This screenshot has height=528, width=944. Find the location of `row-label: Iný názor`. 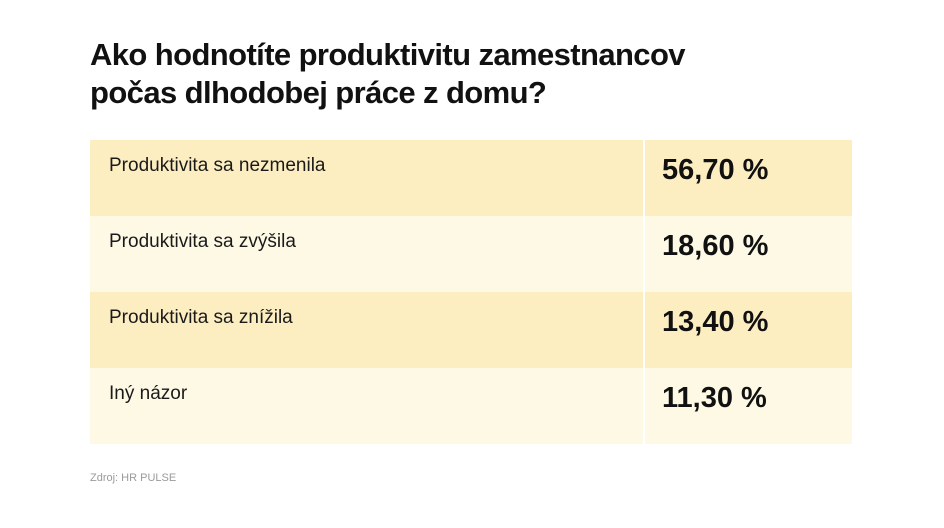

row-label: Iný názor is located at coordinates (367, 406).